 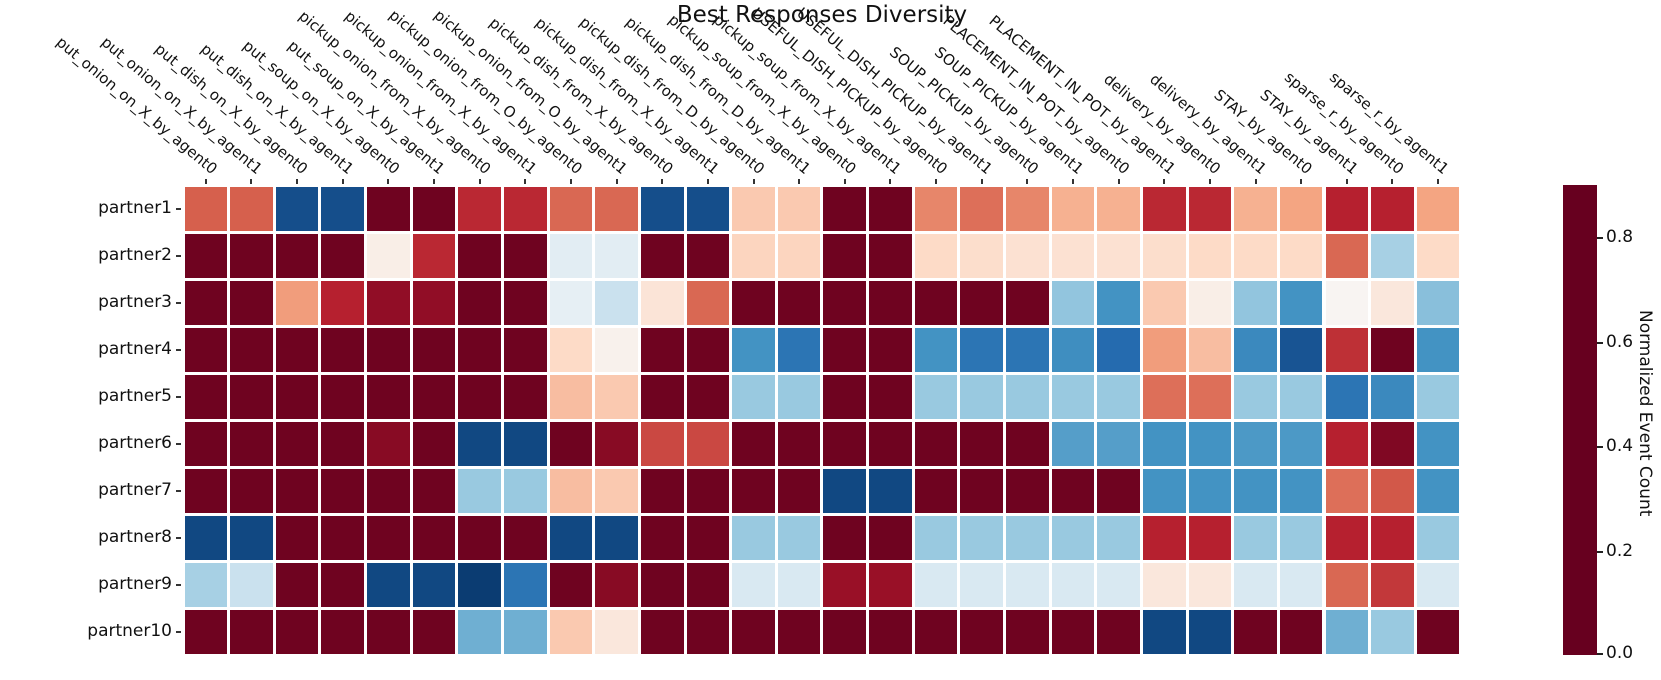 What do you see at coordinates (1620, 653) in the screenshot?
I see `colorbar-tick-label: 0.0` at bounding box center [1620, 653].